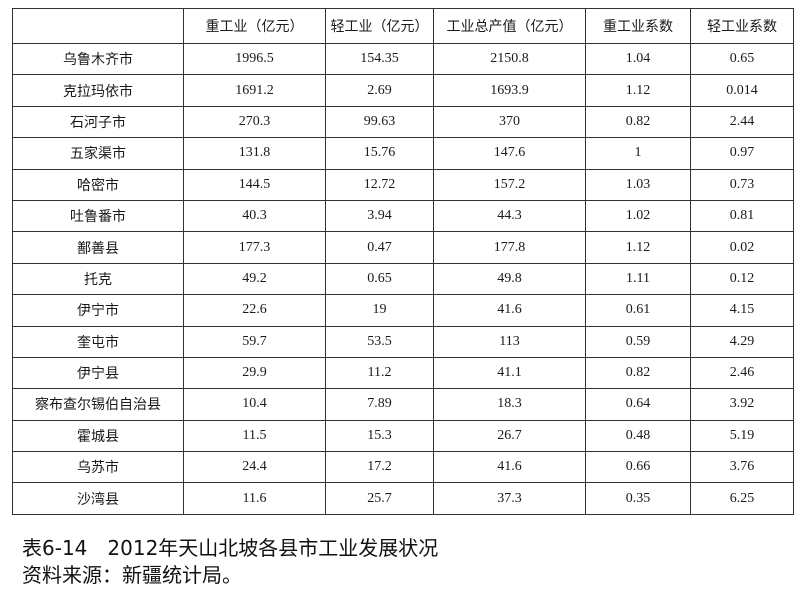  I want to click on table-row: 克拉玛依市 1691.2 2.69 1693.9 1.12 0.014, so click(403, 90).